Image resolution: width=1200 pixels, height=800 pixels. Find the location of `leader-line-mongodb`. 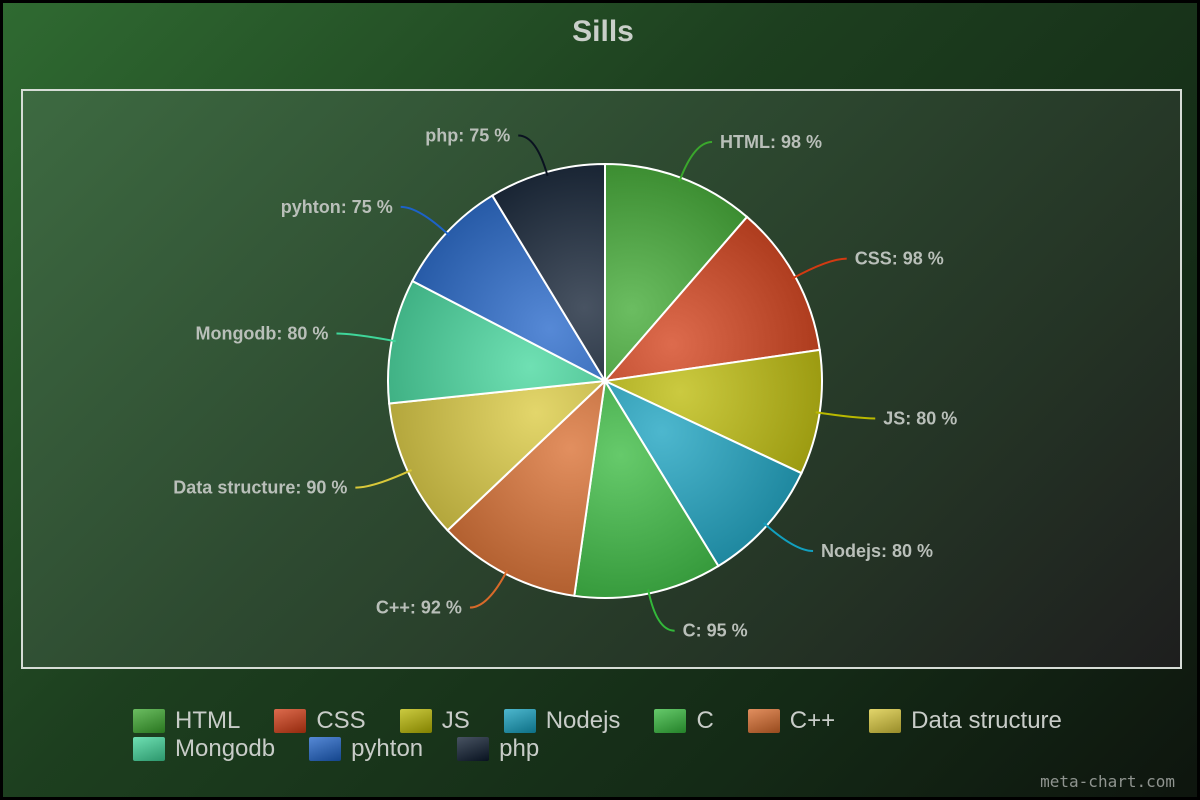

leader-line-mongodb is located at coordinates (366, 337).